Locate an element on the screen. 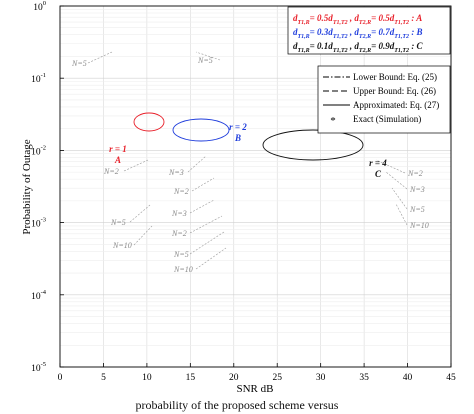  x-tick-label: 25 is located at coordinates (277, 378).